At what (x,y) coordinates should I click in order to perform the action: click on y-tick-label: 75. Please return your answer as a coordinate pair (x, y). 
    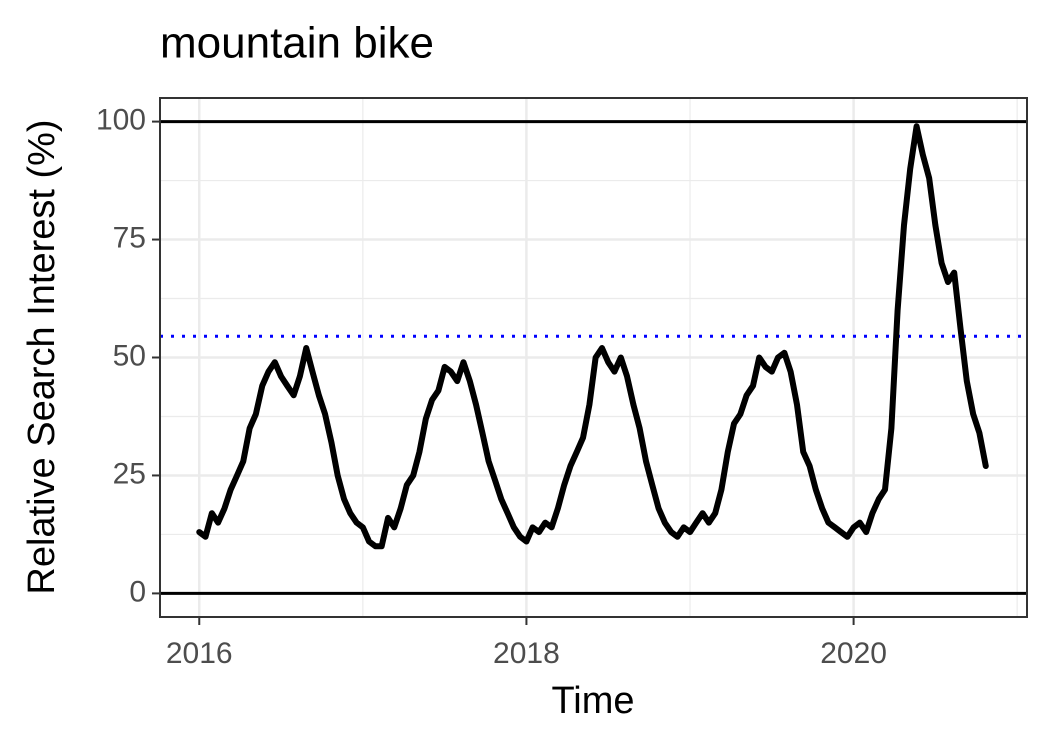
    Looking at the image, I should click on (129, 237).